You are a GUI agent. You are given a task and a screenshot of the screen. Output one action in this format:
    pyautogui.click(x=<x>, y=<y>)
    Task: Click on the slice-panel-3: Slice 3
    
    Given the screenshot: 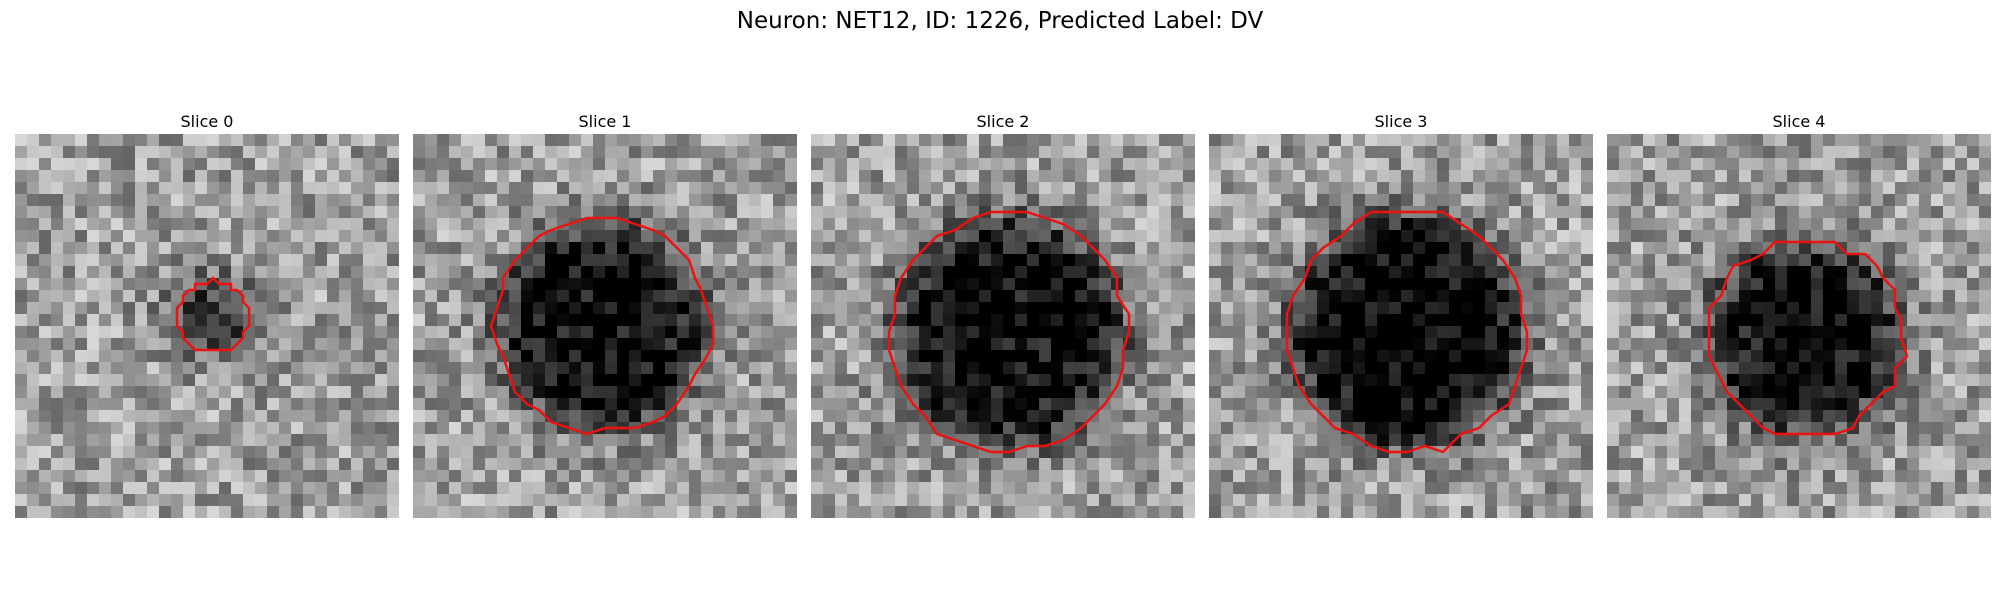 What is the action you would take?
    pyautogui.click(x=1401, y=314)
    